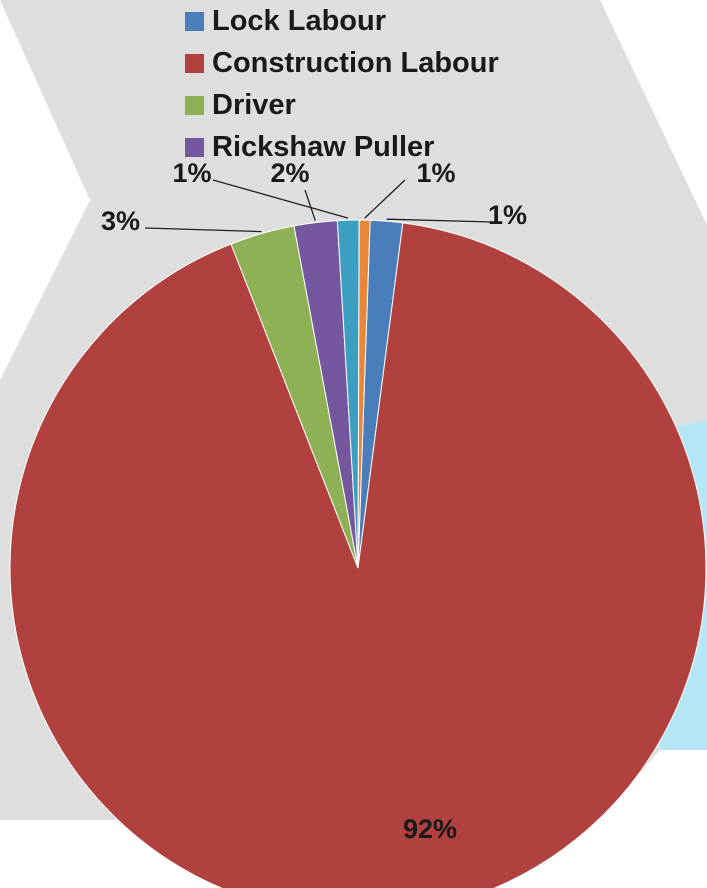  I want to click on legend-label-1: Lock Labour, so click(299, 21).